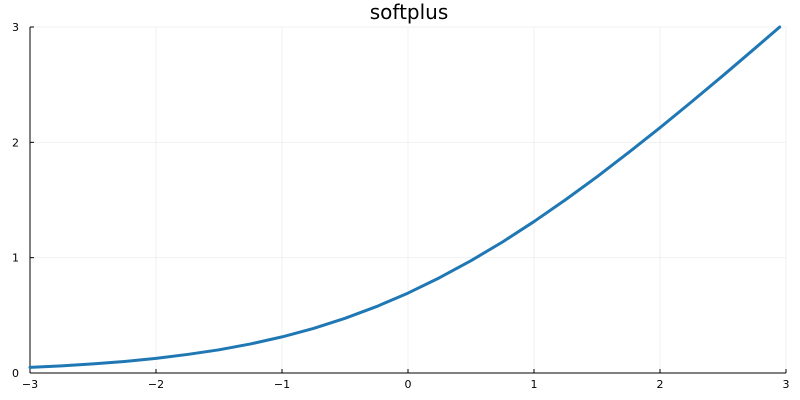  What do you see at coordinates (156, 384) in the screenshot?
I see `x-tick-label-1: −2` at bounding box center [156, 384].